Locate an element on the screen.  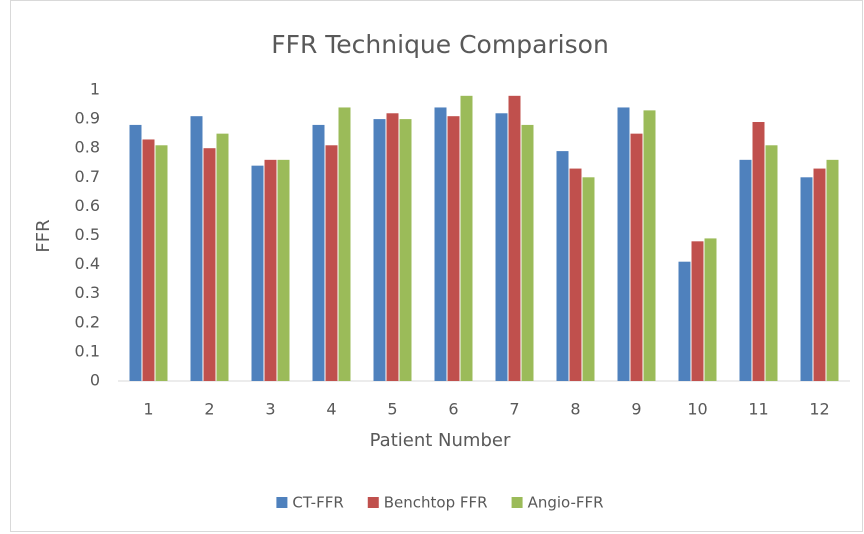
legend-label: Angio-FFR is located at coordinates (566, 503).